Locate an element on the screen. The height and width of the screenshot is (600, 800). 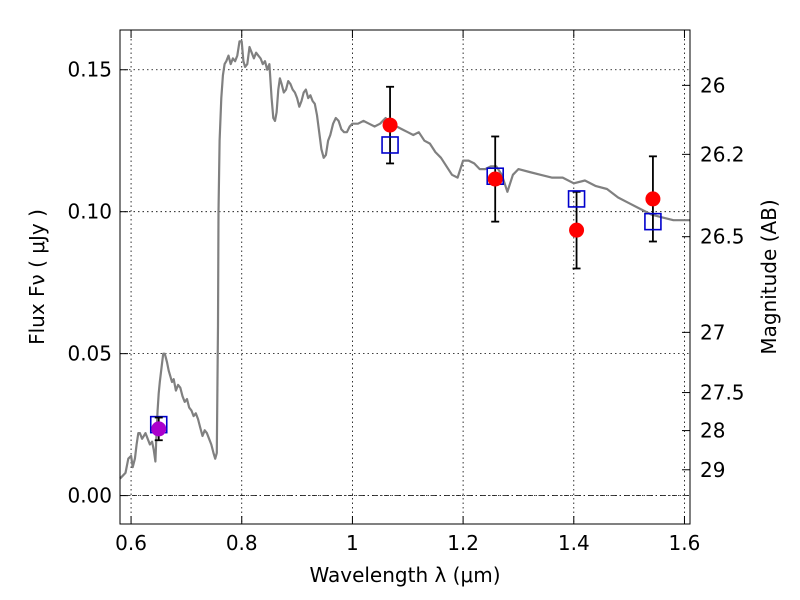
y2-axis-label: Magnitude (AB) is located at coordinates (769, 276).